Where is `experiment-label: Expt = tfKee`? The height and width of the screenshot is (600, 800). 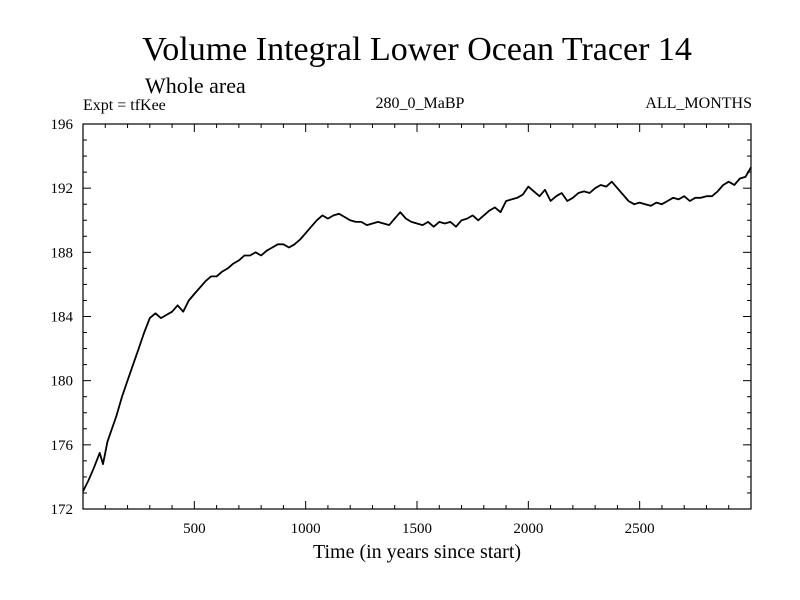
experiment-label: Expt = tfKee is located at coordinates (124, 105).